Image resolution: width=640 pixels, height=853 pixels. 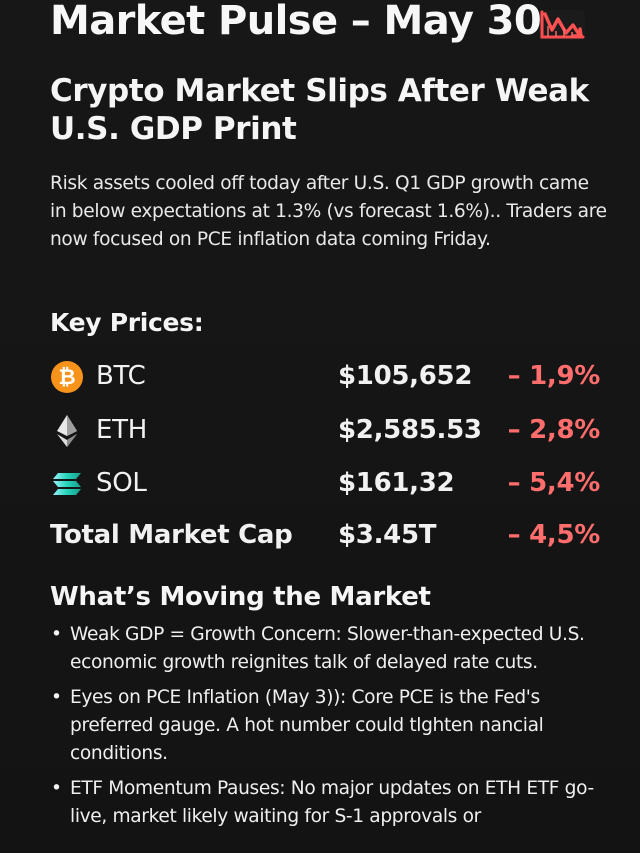 What do you see at coordinates (554, 376) in the screenshot?
I see `btc-change: – 1,9%` at bounding box center [554, 376].